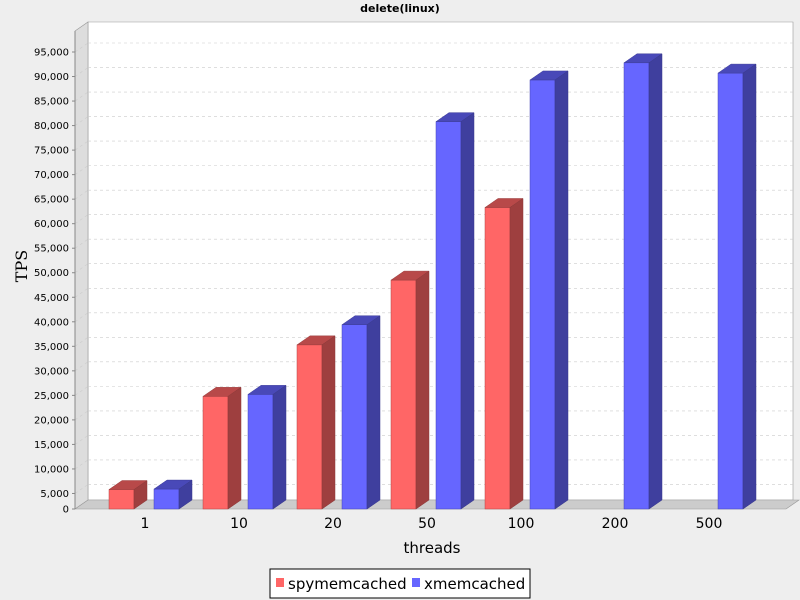  Describe the element at coordinates (51, 224) in the screenshot. I see `y-tick-label: 60,000` at that location.